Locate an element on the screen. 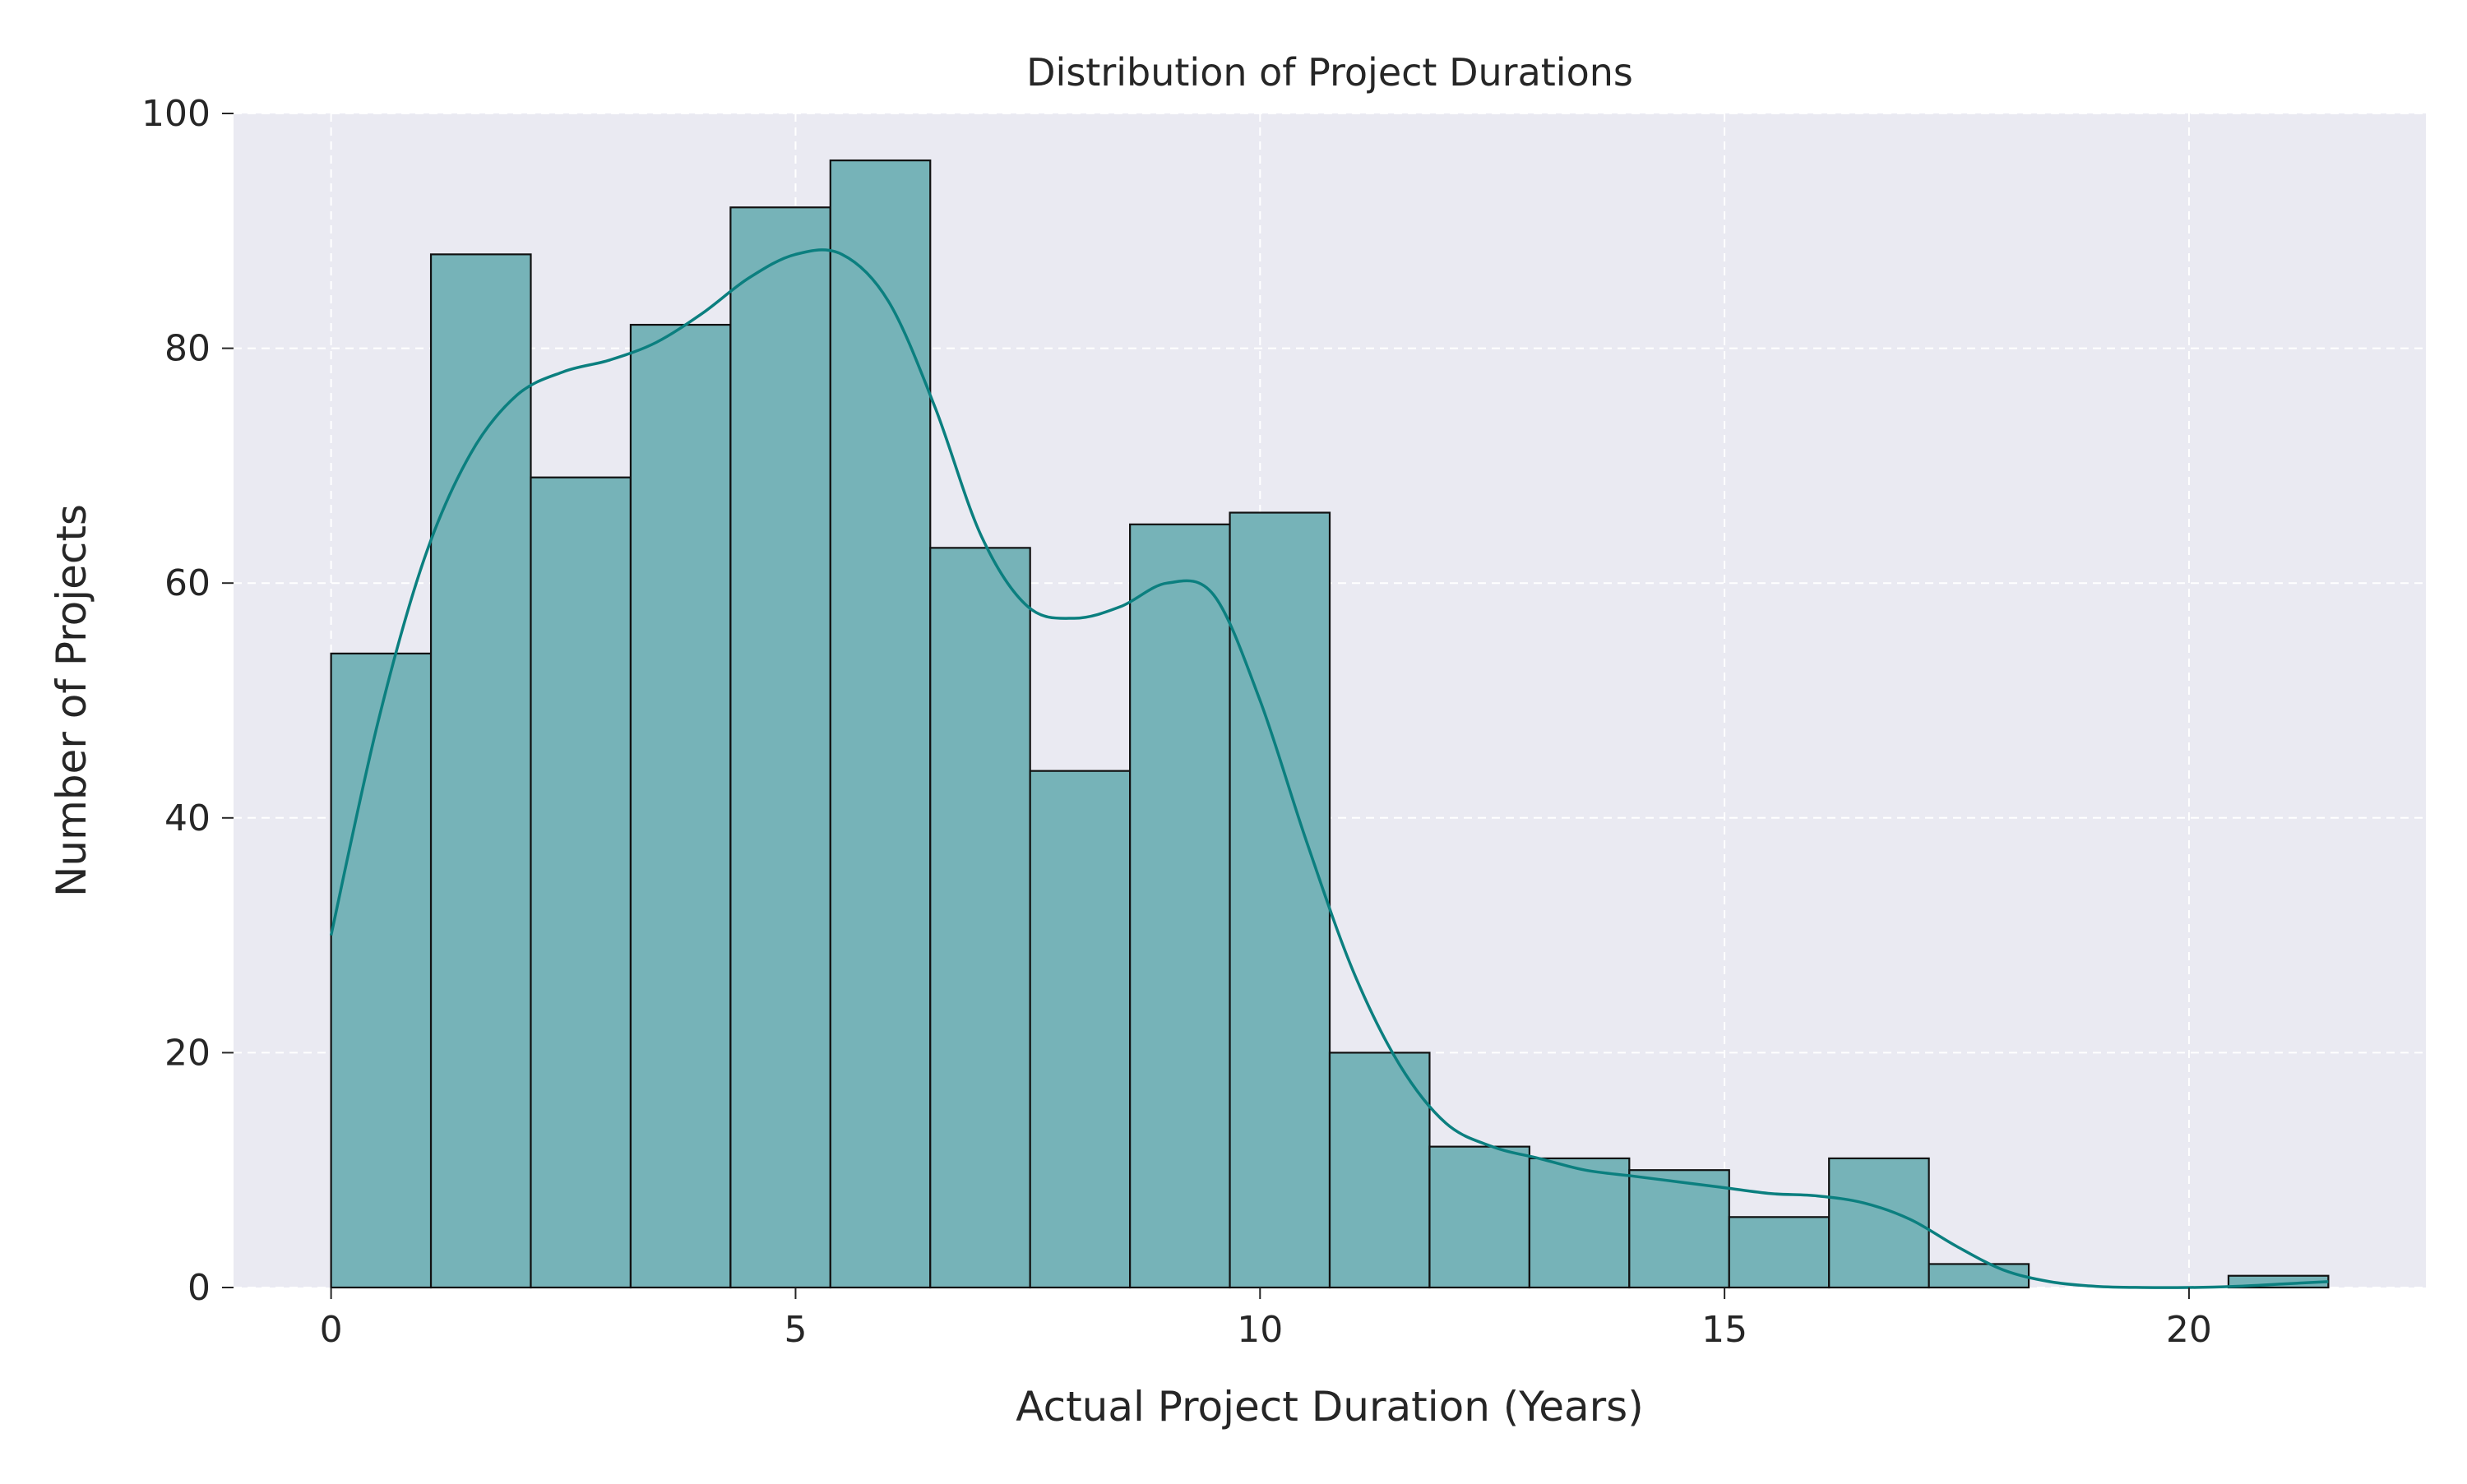 Image resolution: width=2467 pixels, height=1484 pixels. y-tick-label: 40 is located at coordinates (187, 818).